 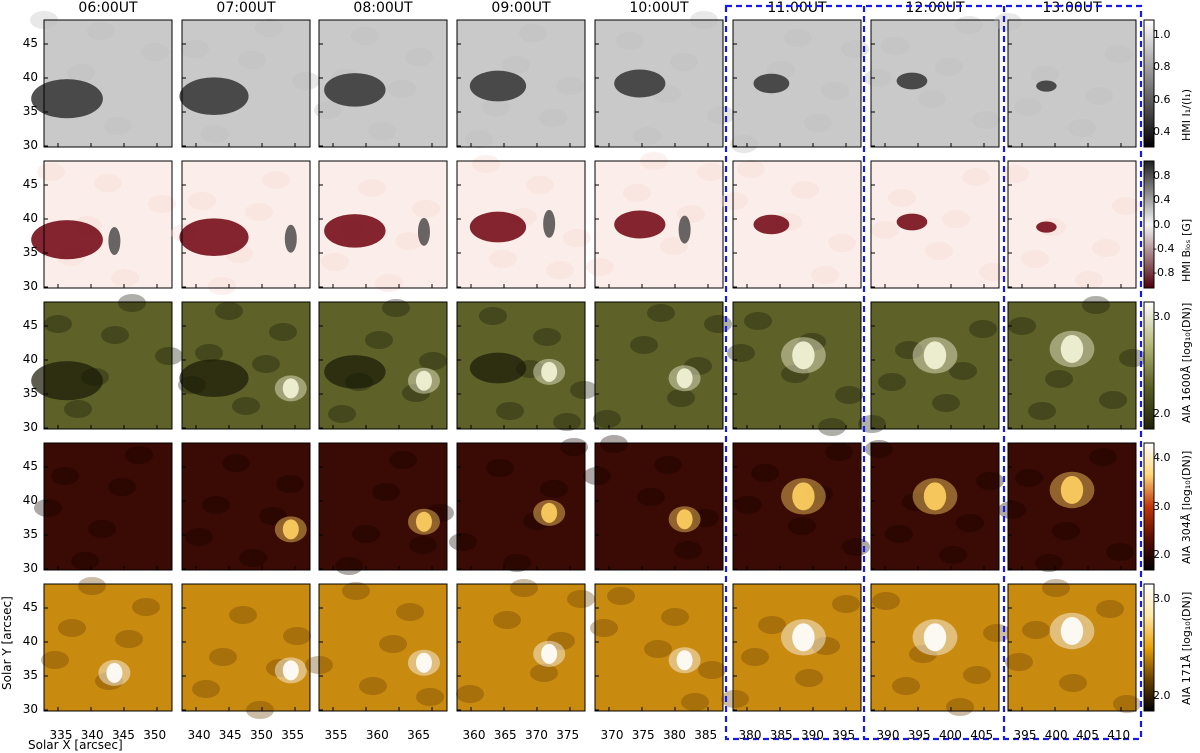 I want to click on colorbar-label: AIA 304Å [log₁₀(DN)], so click(x=1186, y=507).